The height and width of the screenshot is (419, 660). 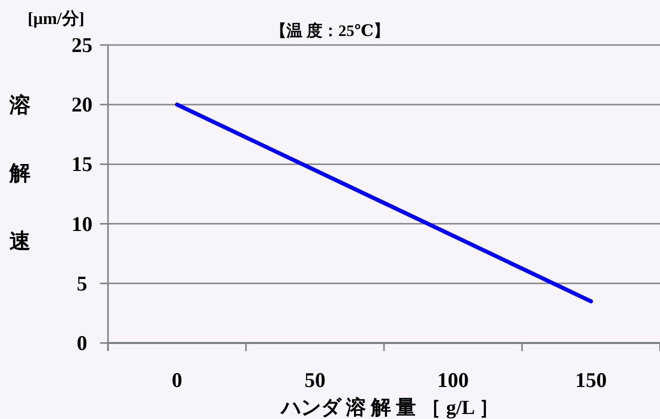 I want to click on y-tick-label: 10, so click(x=82, y=224).